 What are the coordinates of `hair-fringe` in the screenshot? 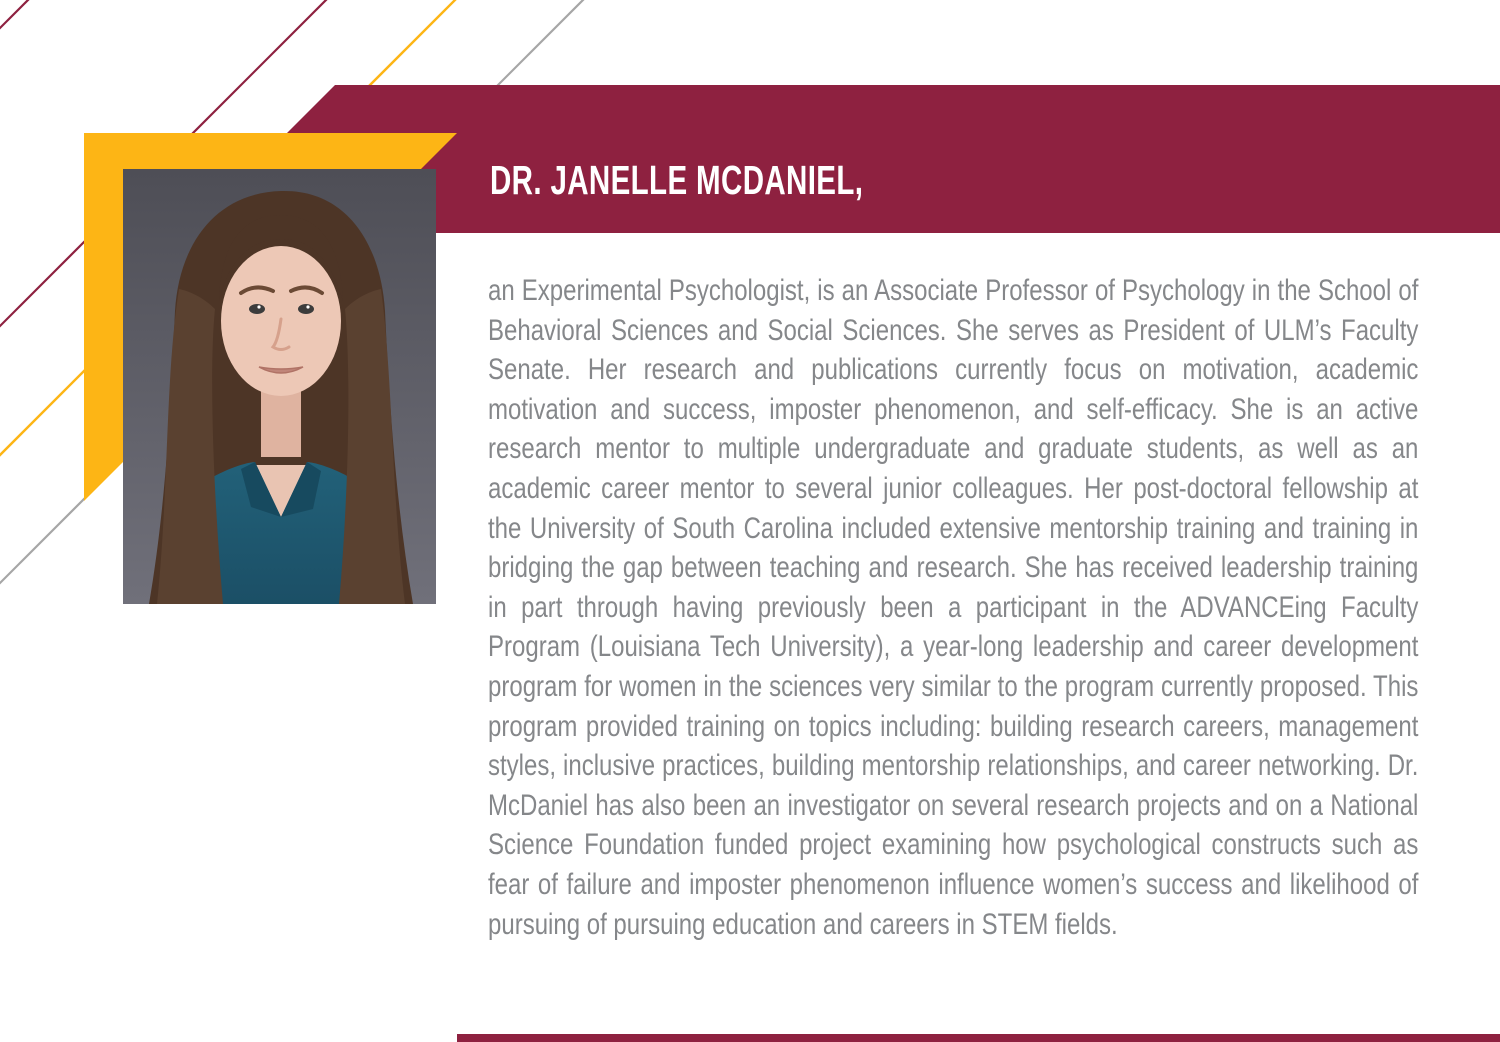 It's located at (281, 258).